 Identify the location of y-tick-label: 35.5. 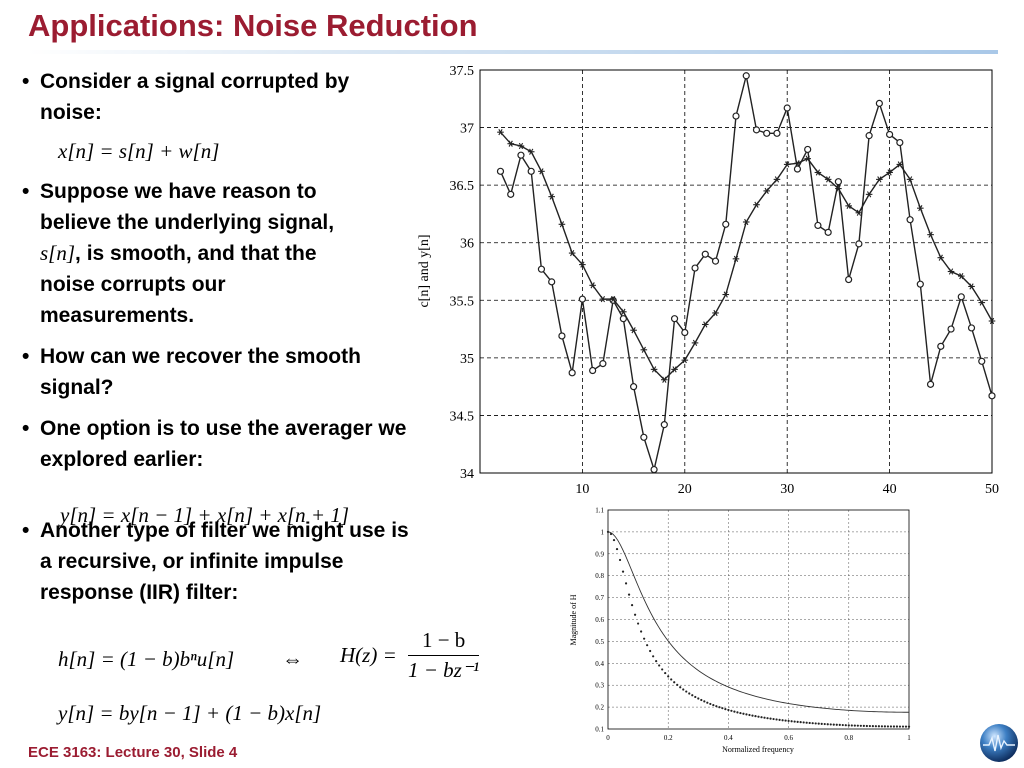
(462, 301).